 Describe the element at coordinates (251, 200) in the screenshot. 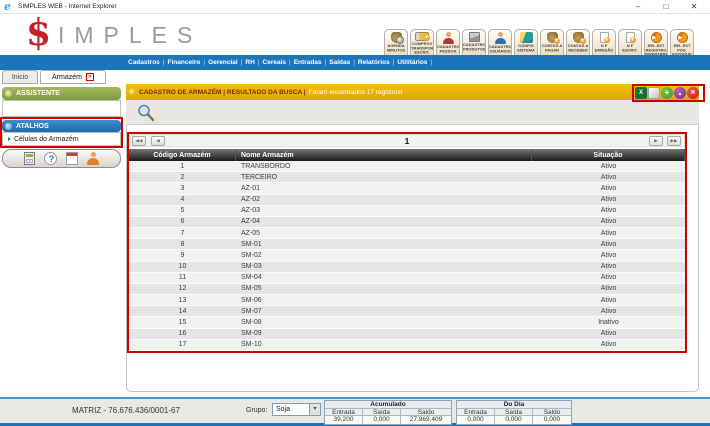

I see `cell-nome: AZ-02` at that location.